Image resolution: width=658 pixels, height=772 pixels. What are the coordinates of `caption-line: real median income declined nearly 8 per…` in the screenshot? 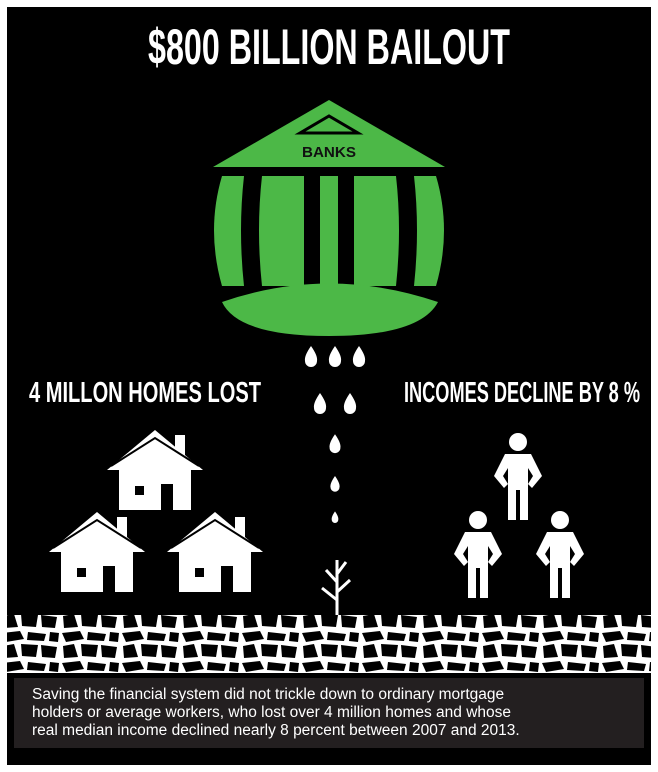 It's located at (276, 730).